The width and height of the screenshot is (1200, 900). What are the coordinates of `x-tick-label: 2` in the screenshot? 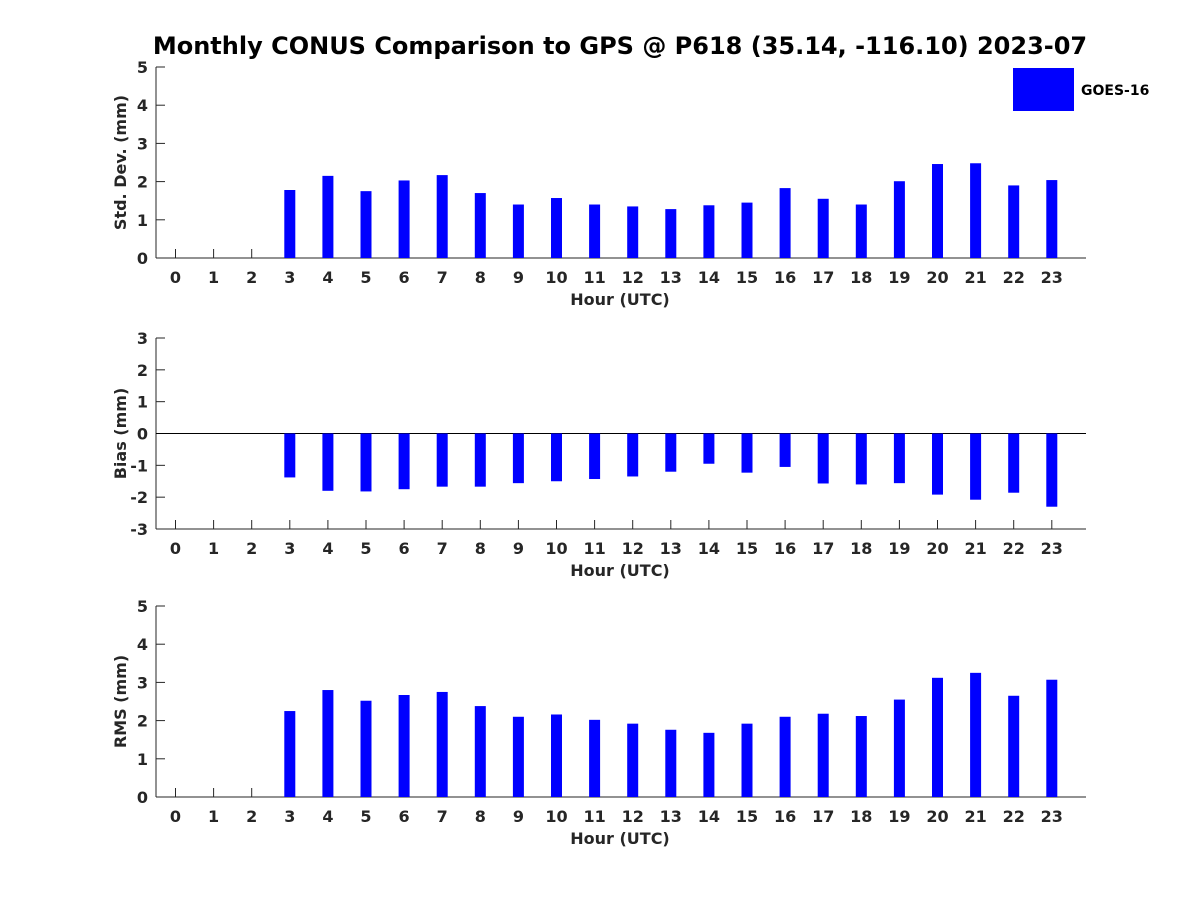 It's located at (251, 548).